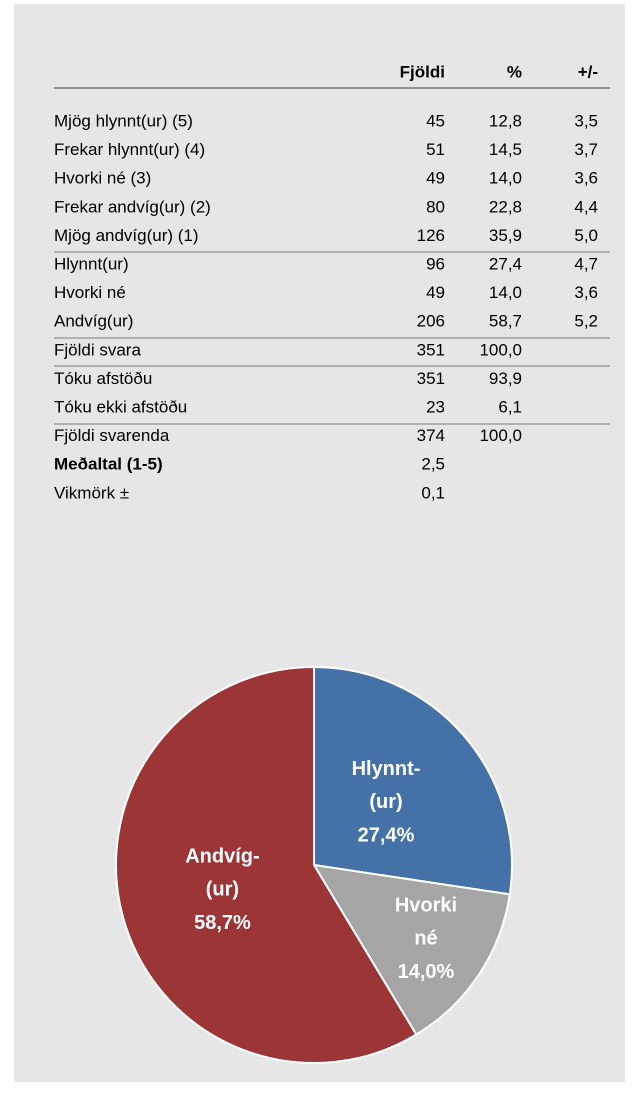 The image size is (639, 1104). What do you see at coordinates (586, 149) in the screenshot?
I see `cell-value: 3,7` at bounding box center [586, 149].